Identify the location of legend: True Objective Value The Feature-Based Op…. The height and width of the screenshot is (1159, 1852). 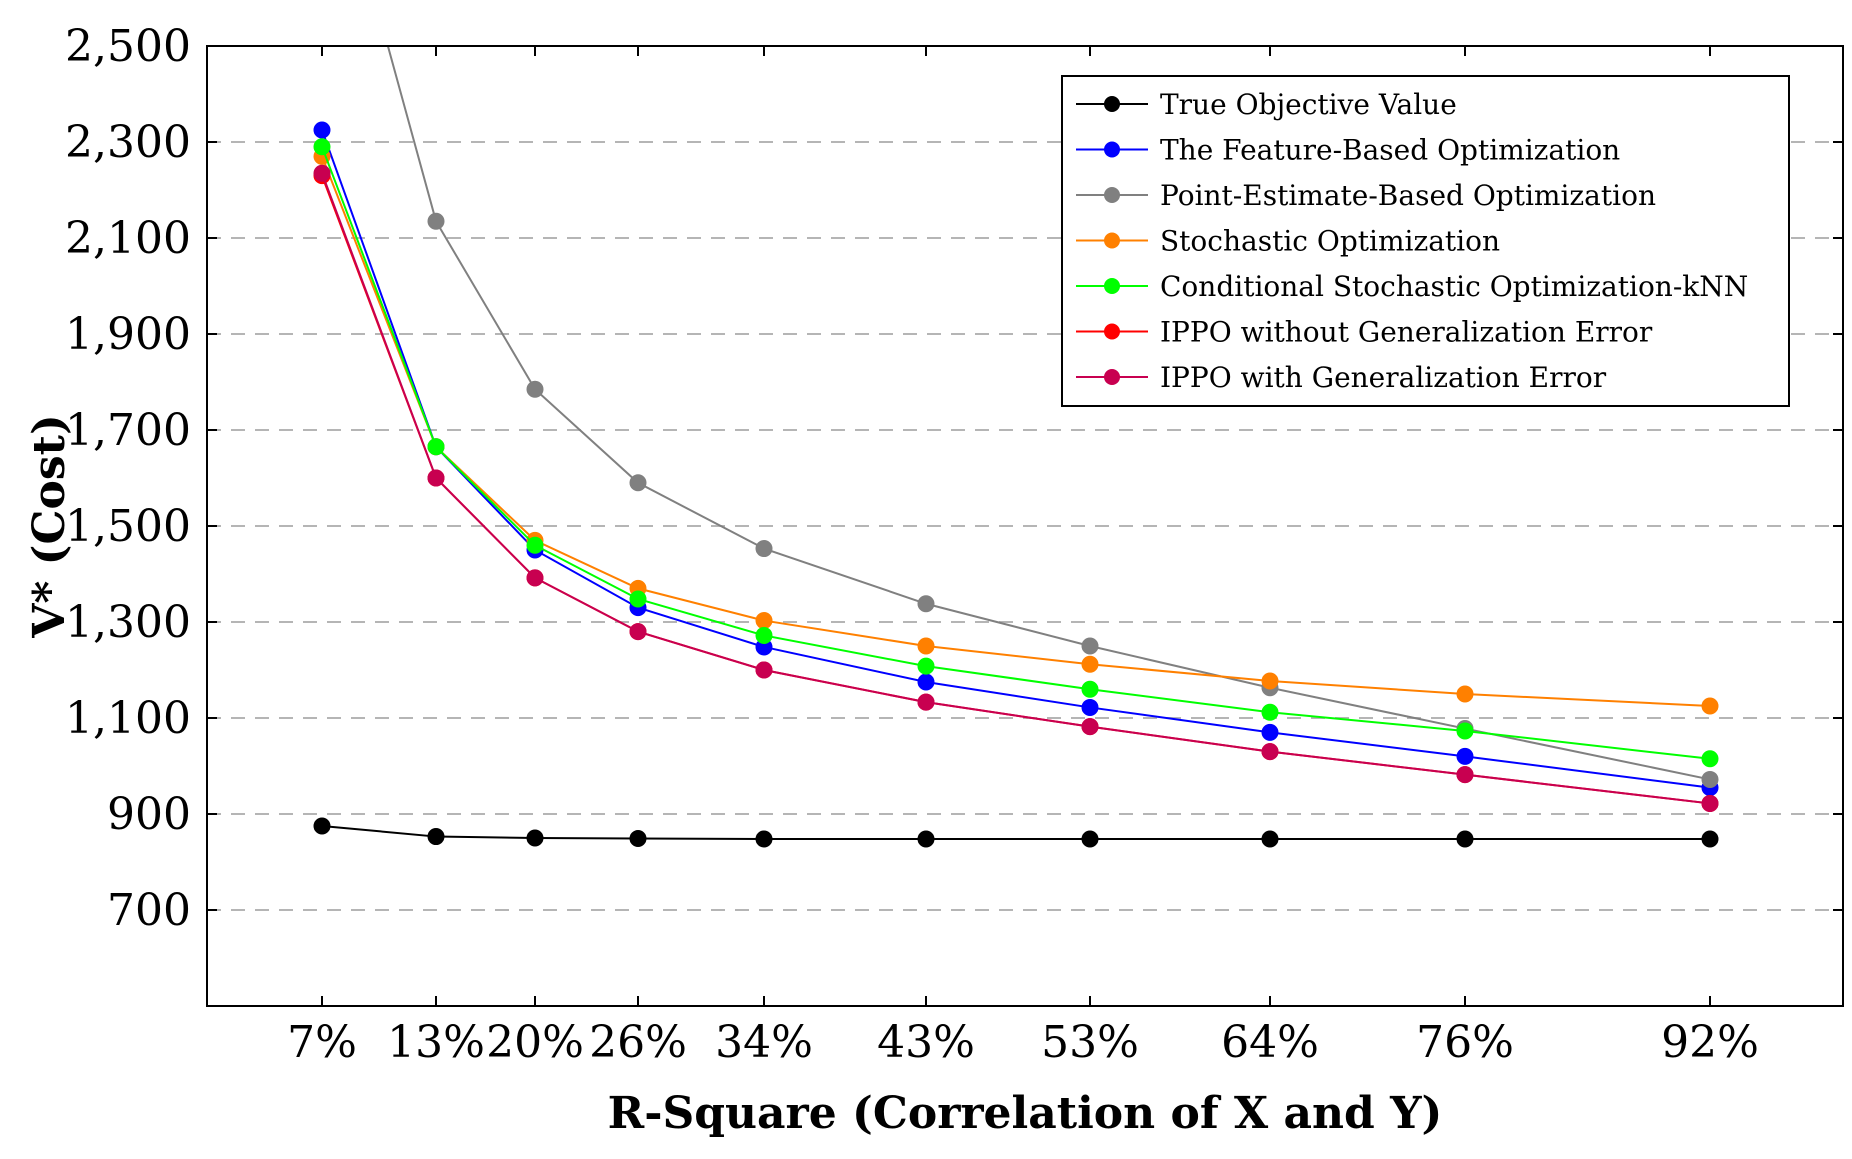
(1425, 241).